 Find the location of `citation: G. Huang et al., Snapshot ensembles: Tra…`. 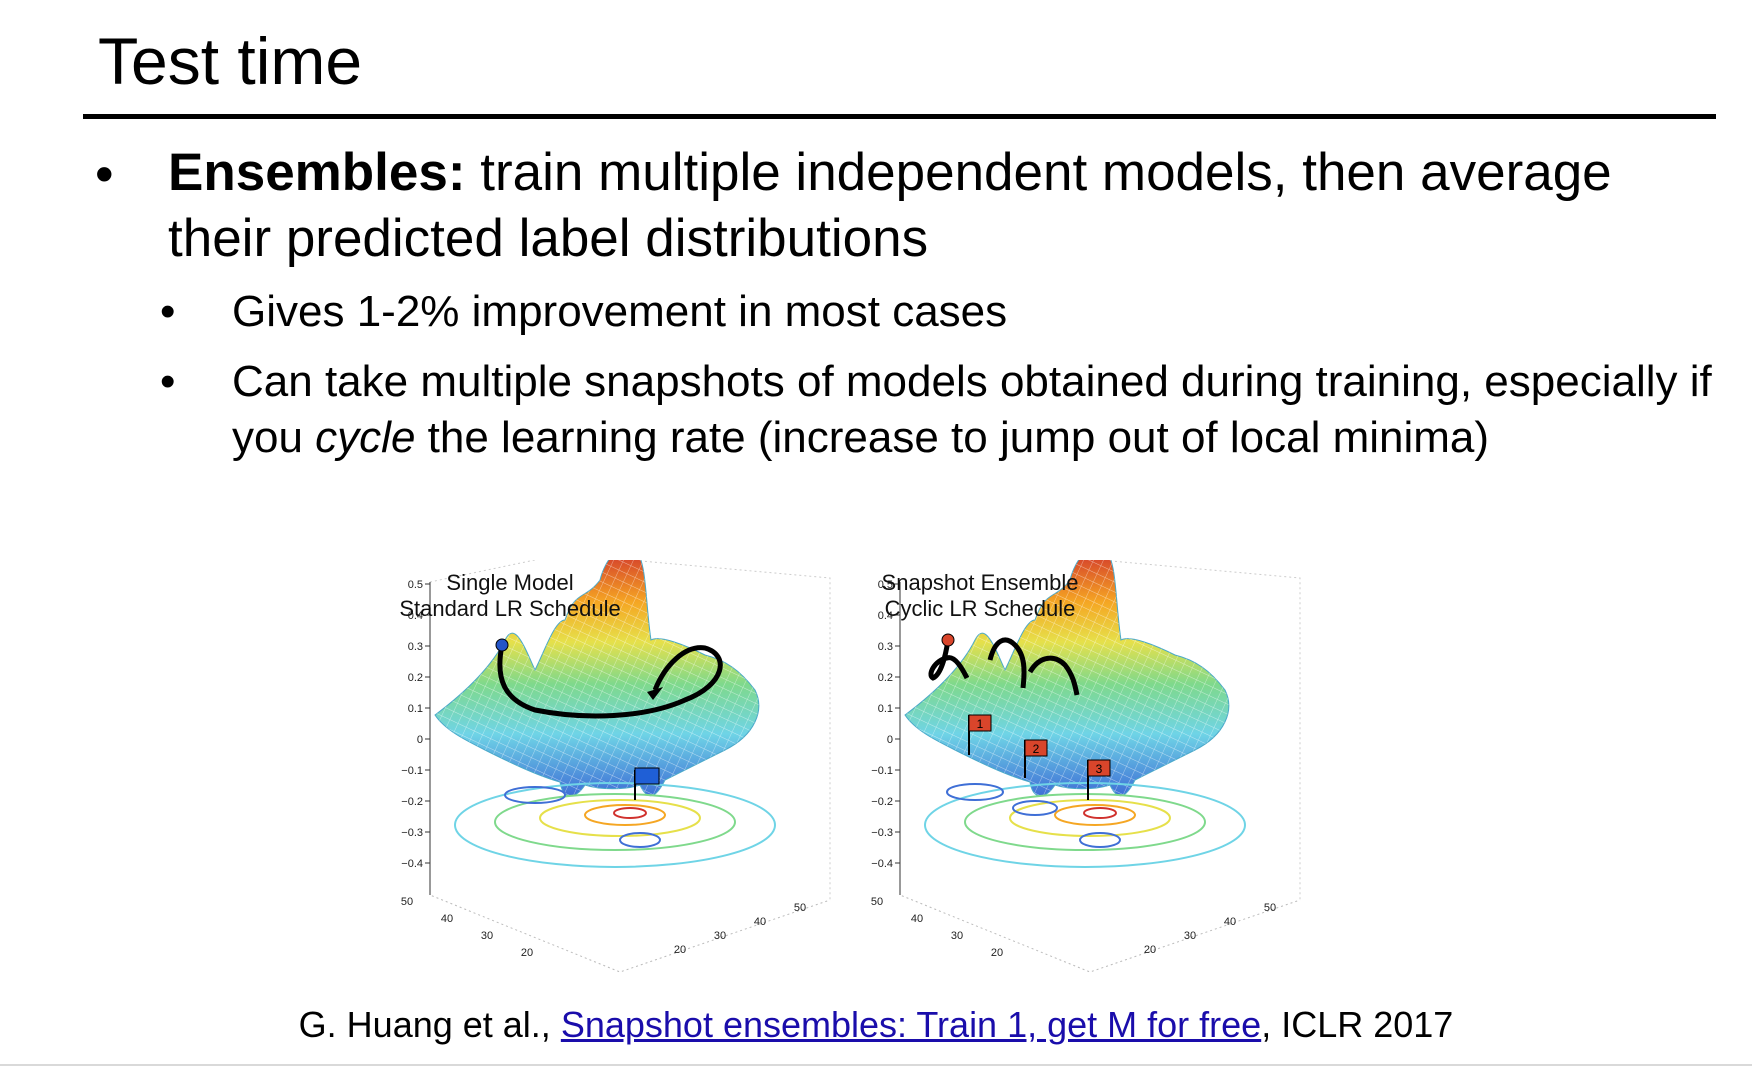

citation: G. Huang et al., Snapshot ensembles: Tra… is located at coordinates (876, 1025).